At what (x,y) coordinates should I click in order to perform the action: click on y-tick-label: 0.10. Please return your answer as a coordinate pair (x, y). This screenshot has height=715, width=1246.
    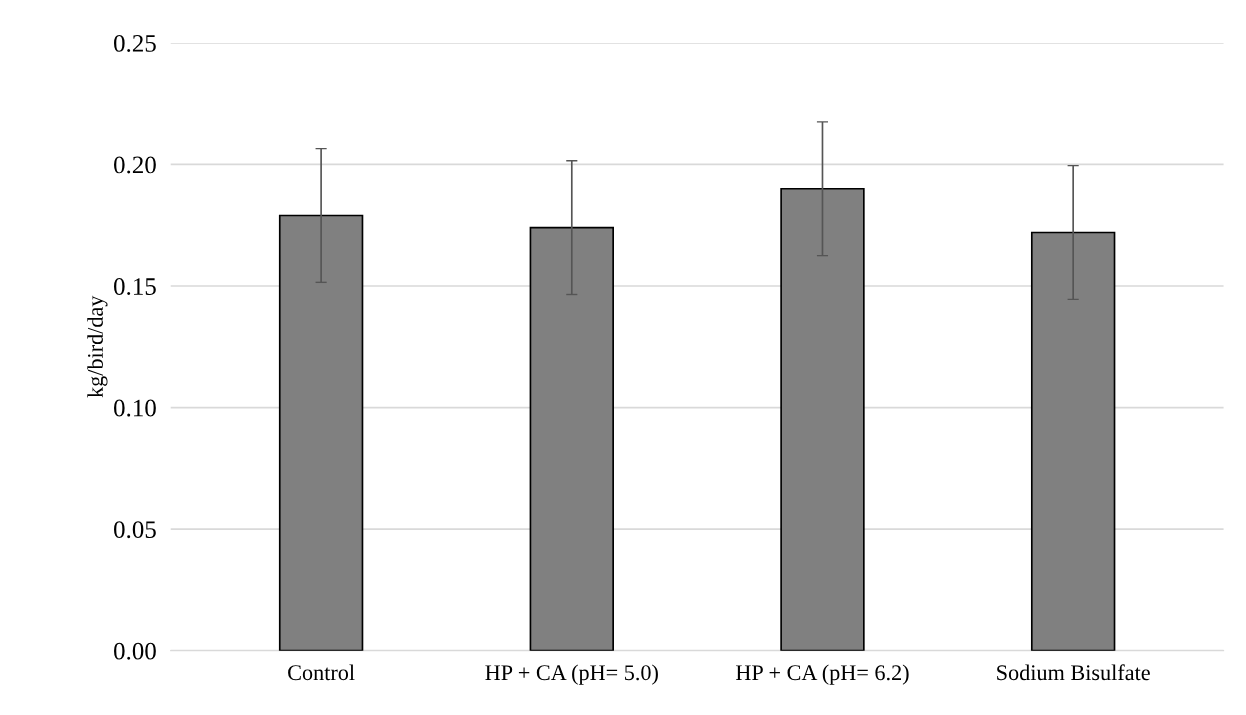
    Looking at the image, I should click on (135, 408).